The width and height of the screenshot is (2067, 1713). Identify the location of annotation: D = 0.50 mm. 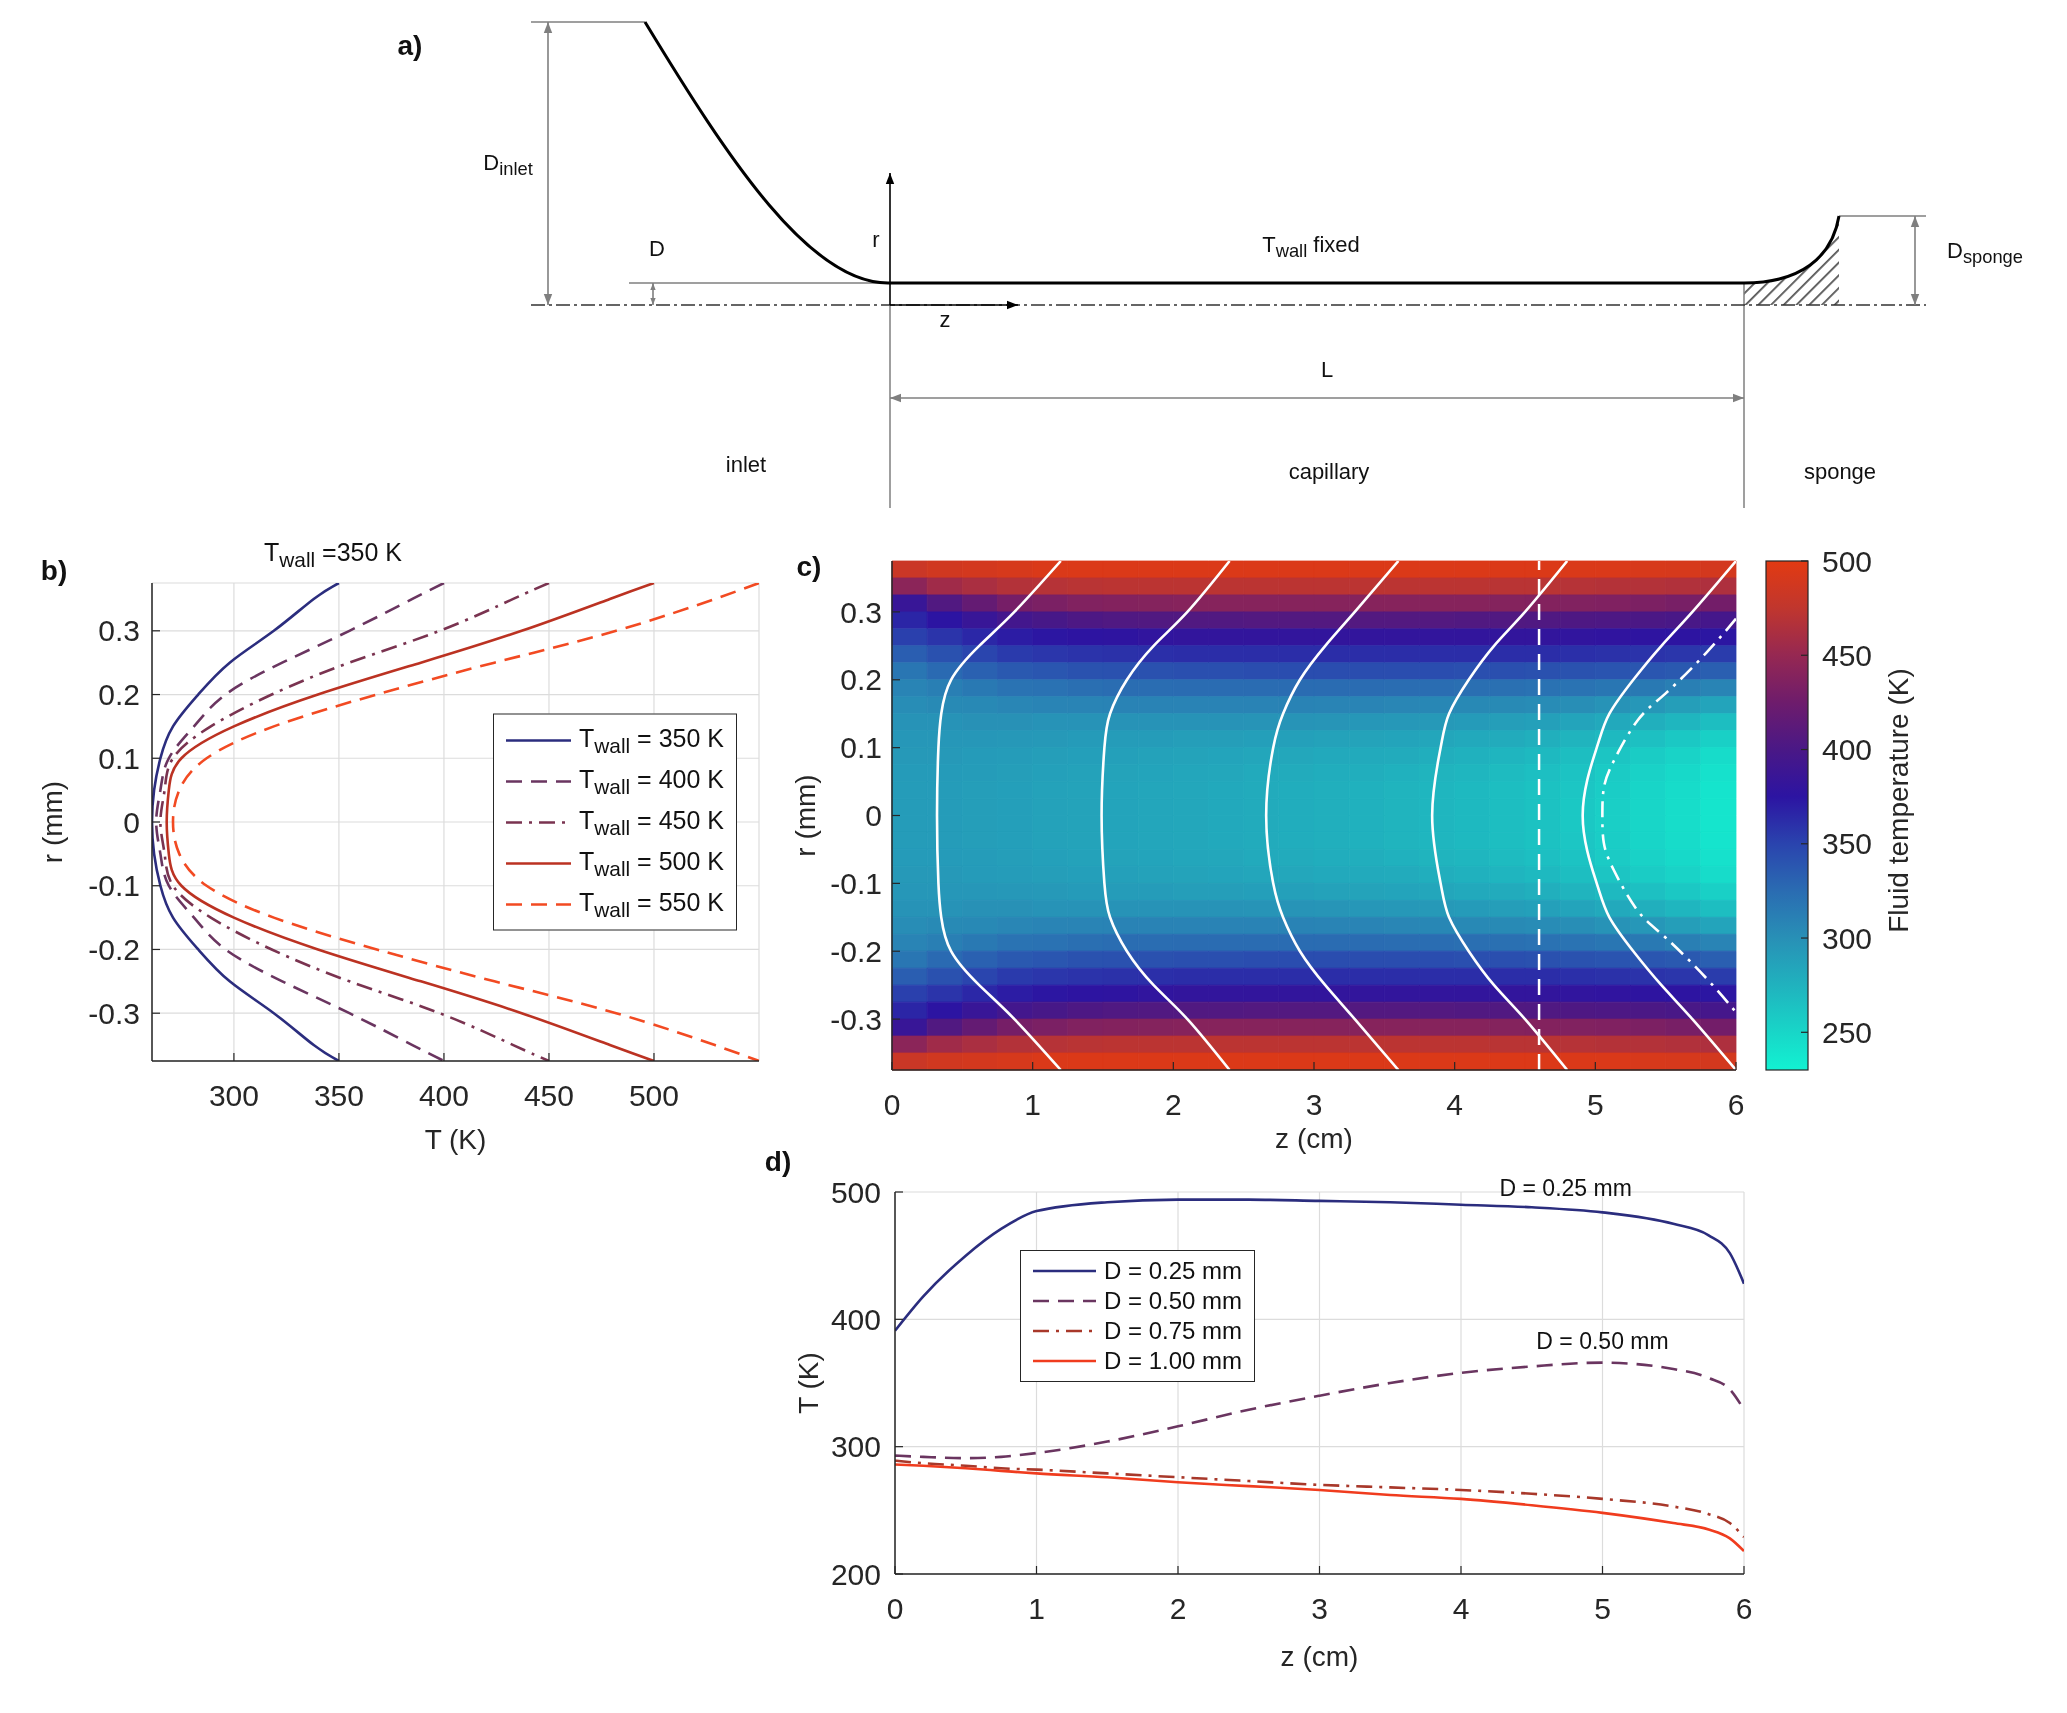
(1602, 1340).